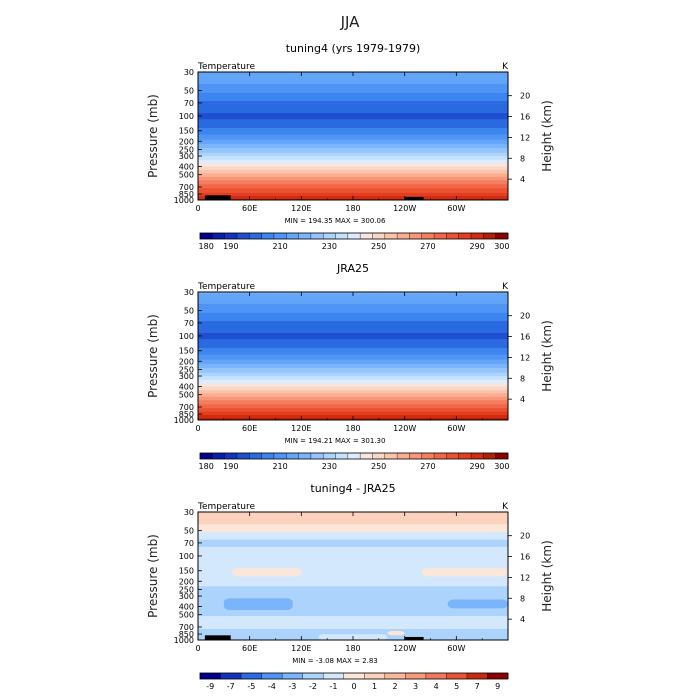 The width and height of the screenshot is (700, 700). I want to click on x-tick-label: 60E, so click(249, 648).